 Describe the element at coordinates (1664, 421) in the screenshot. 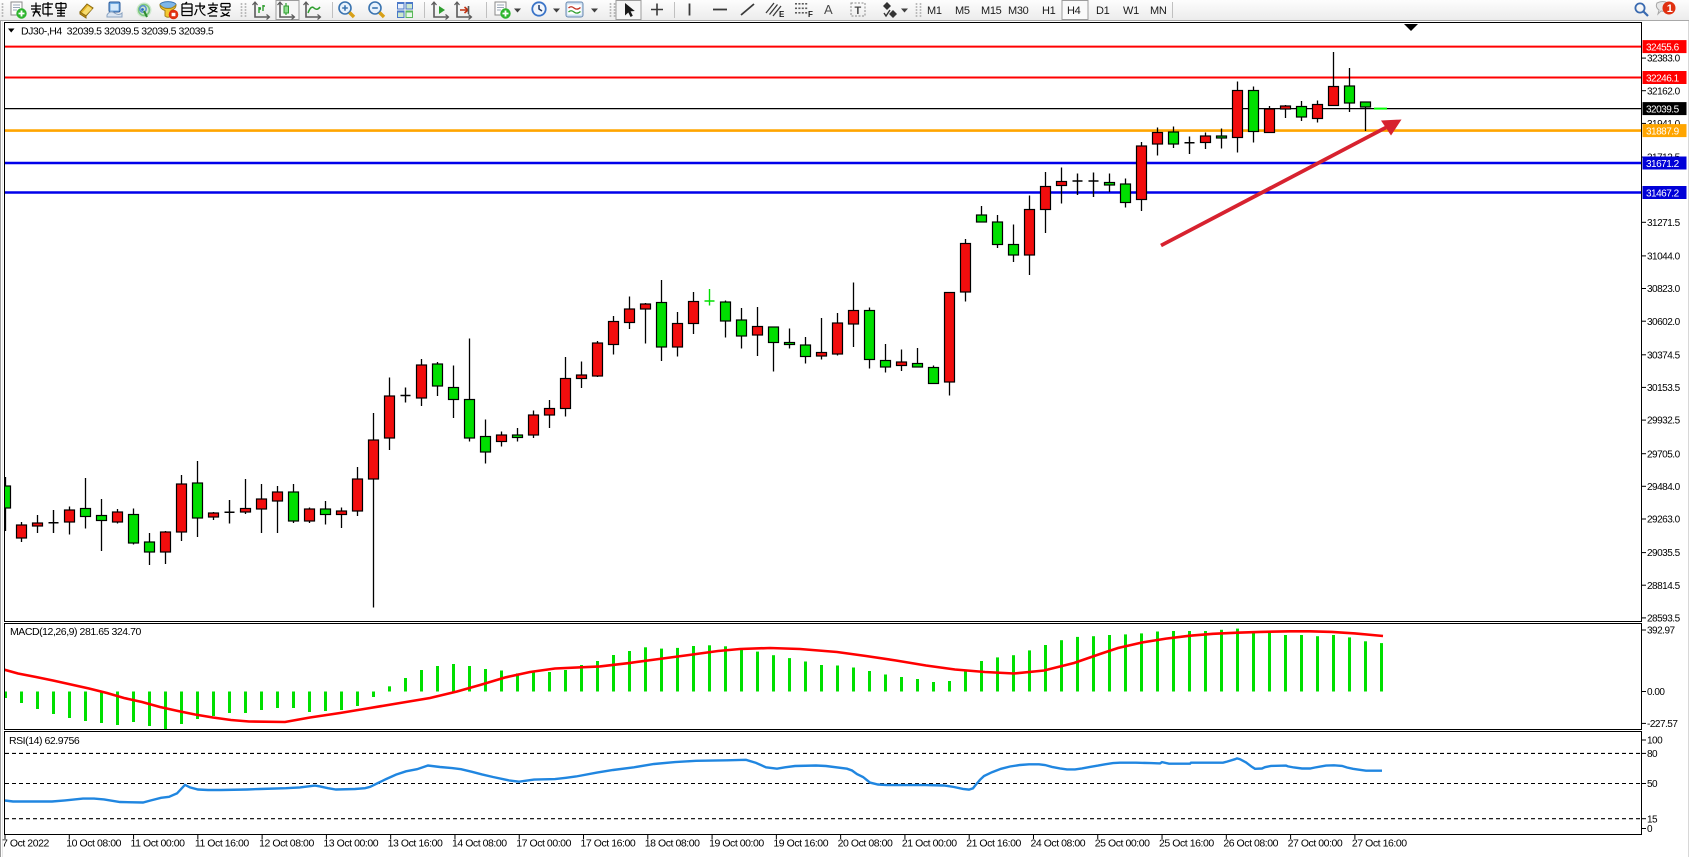

I see `svg-text: 29932.5` at that location.